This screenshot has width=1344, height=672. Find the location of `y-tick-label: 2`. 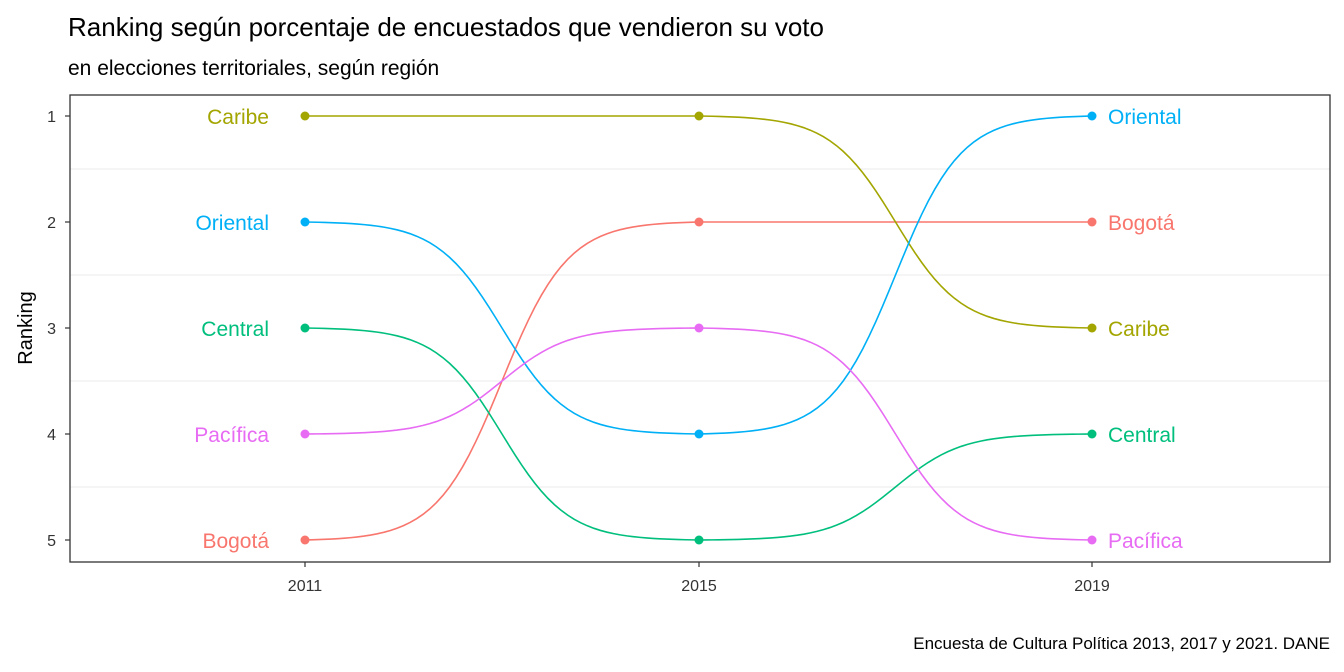

y-tick-label: 2 is located at coordinates (51, 223).